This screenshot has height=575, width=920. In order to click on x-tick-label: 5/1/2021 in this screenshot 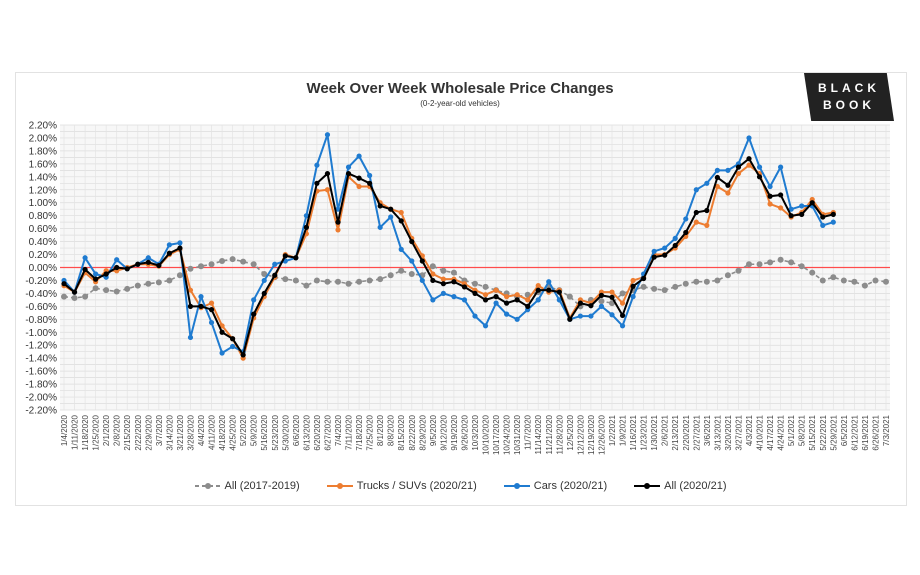, I will do `click(791, 430)`.